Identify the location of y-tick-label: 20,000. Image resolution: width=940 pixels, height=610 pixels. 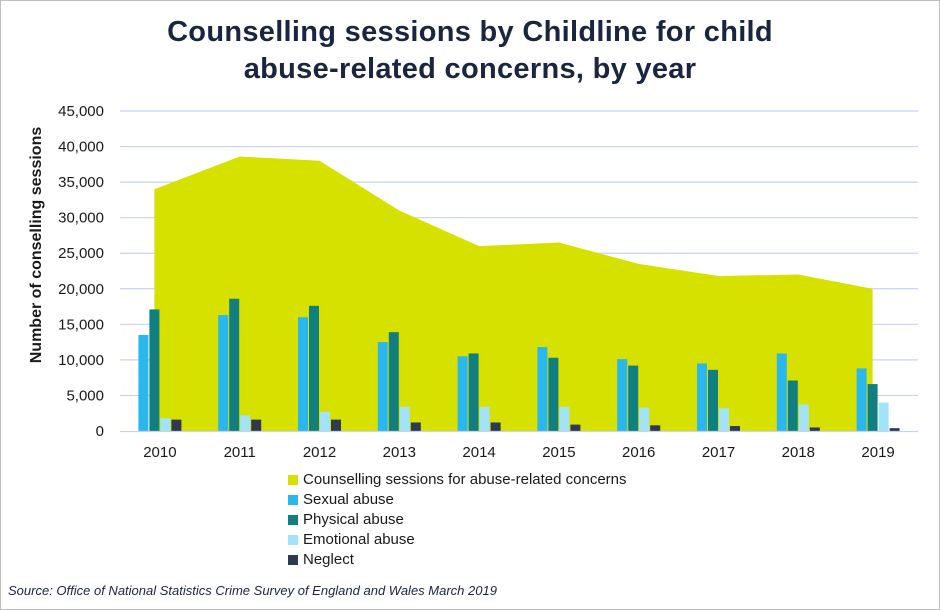
(81, 289).